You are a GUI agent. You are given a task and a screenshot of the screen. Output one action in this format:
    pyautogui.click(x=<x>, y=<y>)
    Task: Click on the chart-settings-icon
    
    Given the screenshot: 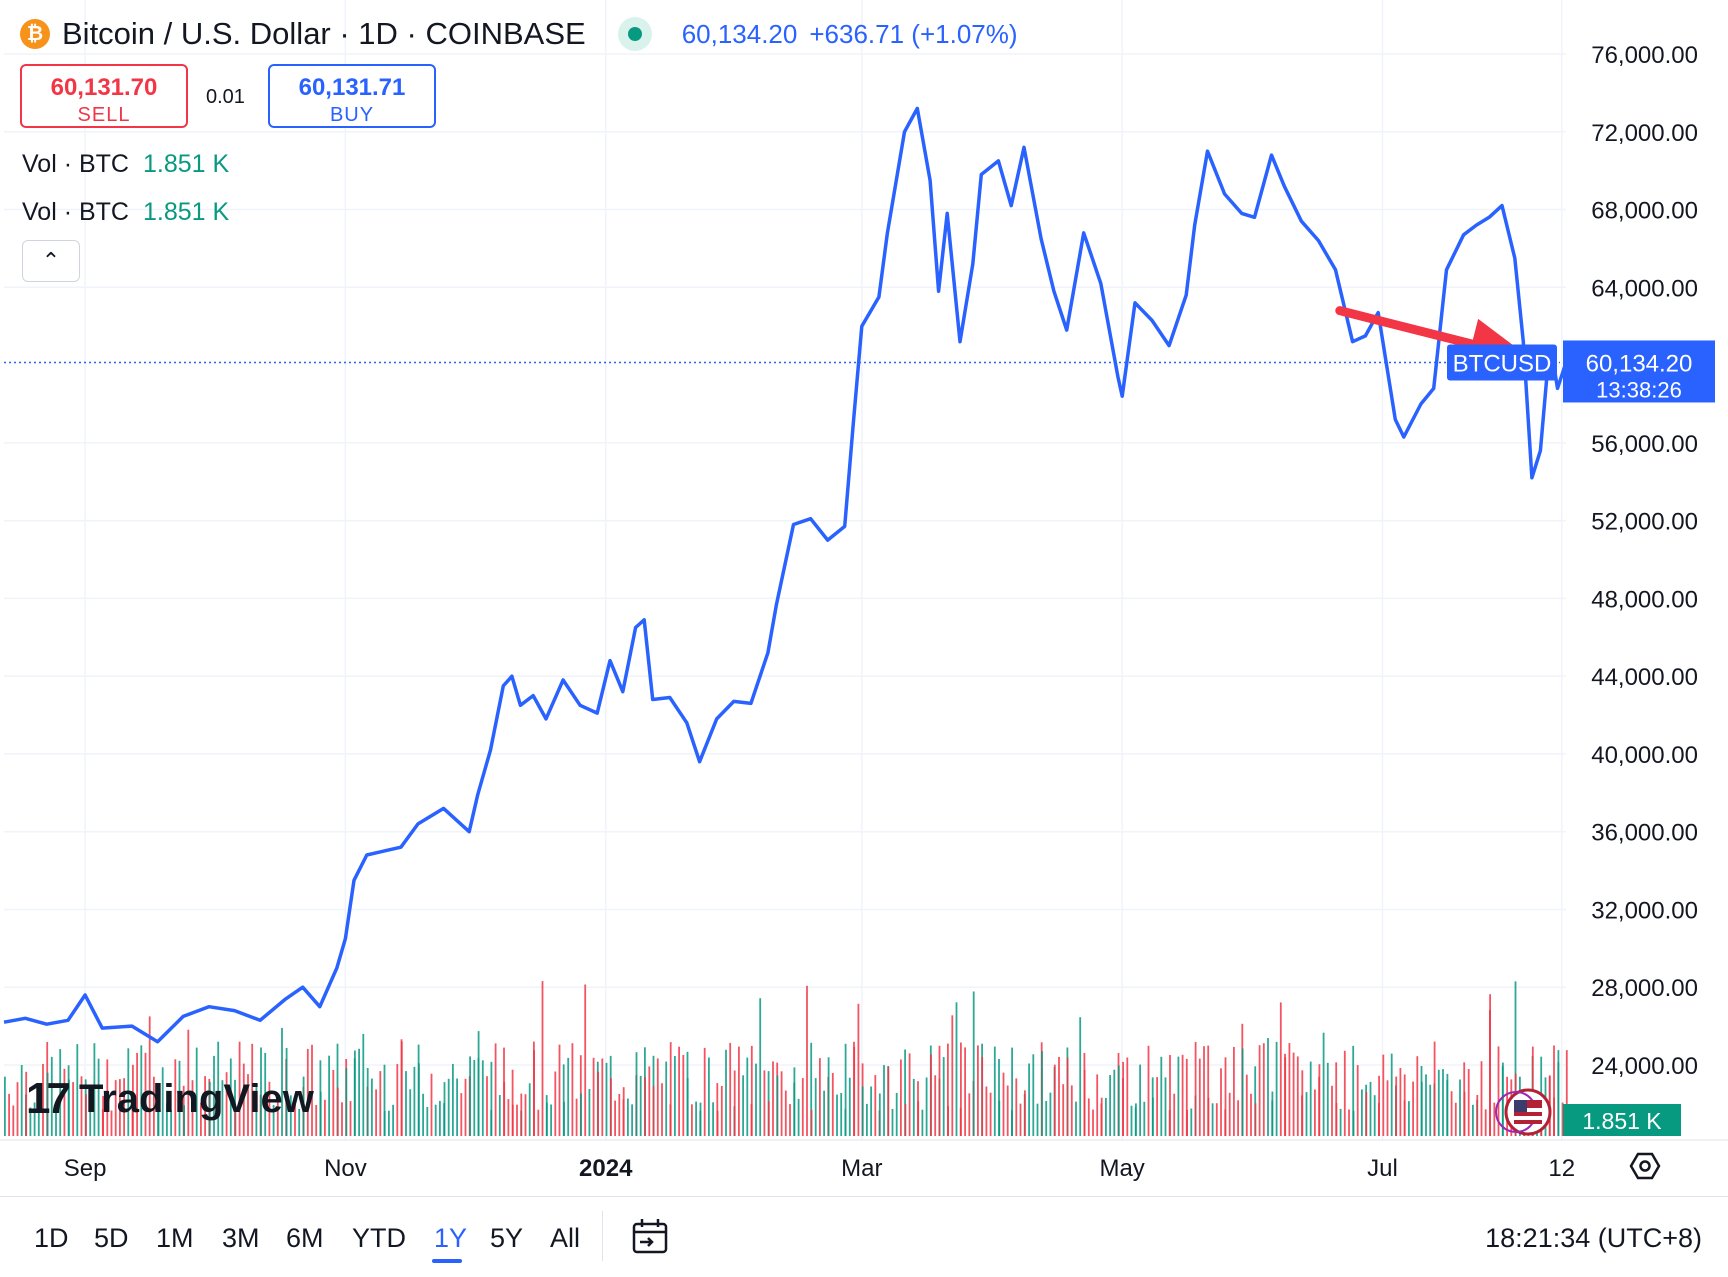 What is the action you would take?
    pyautogui.click(x=1645, y=1166)
    